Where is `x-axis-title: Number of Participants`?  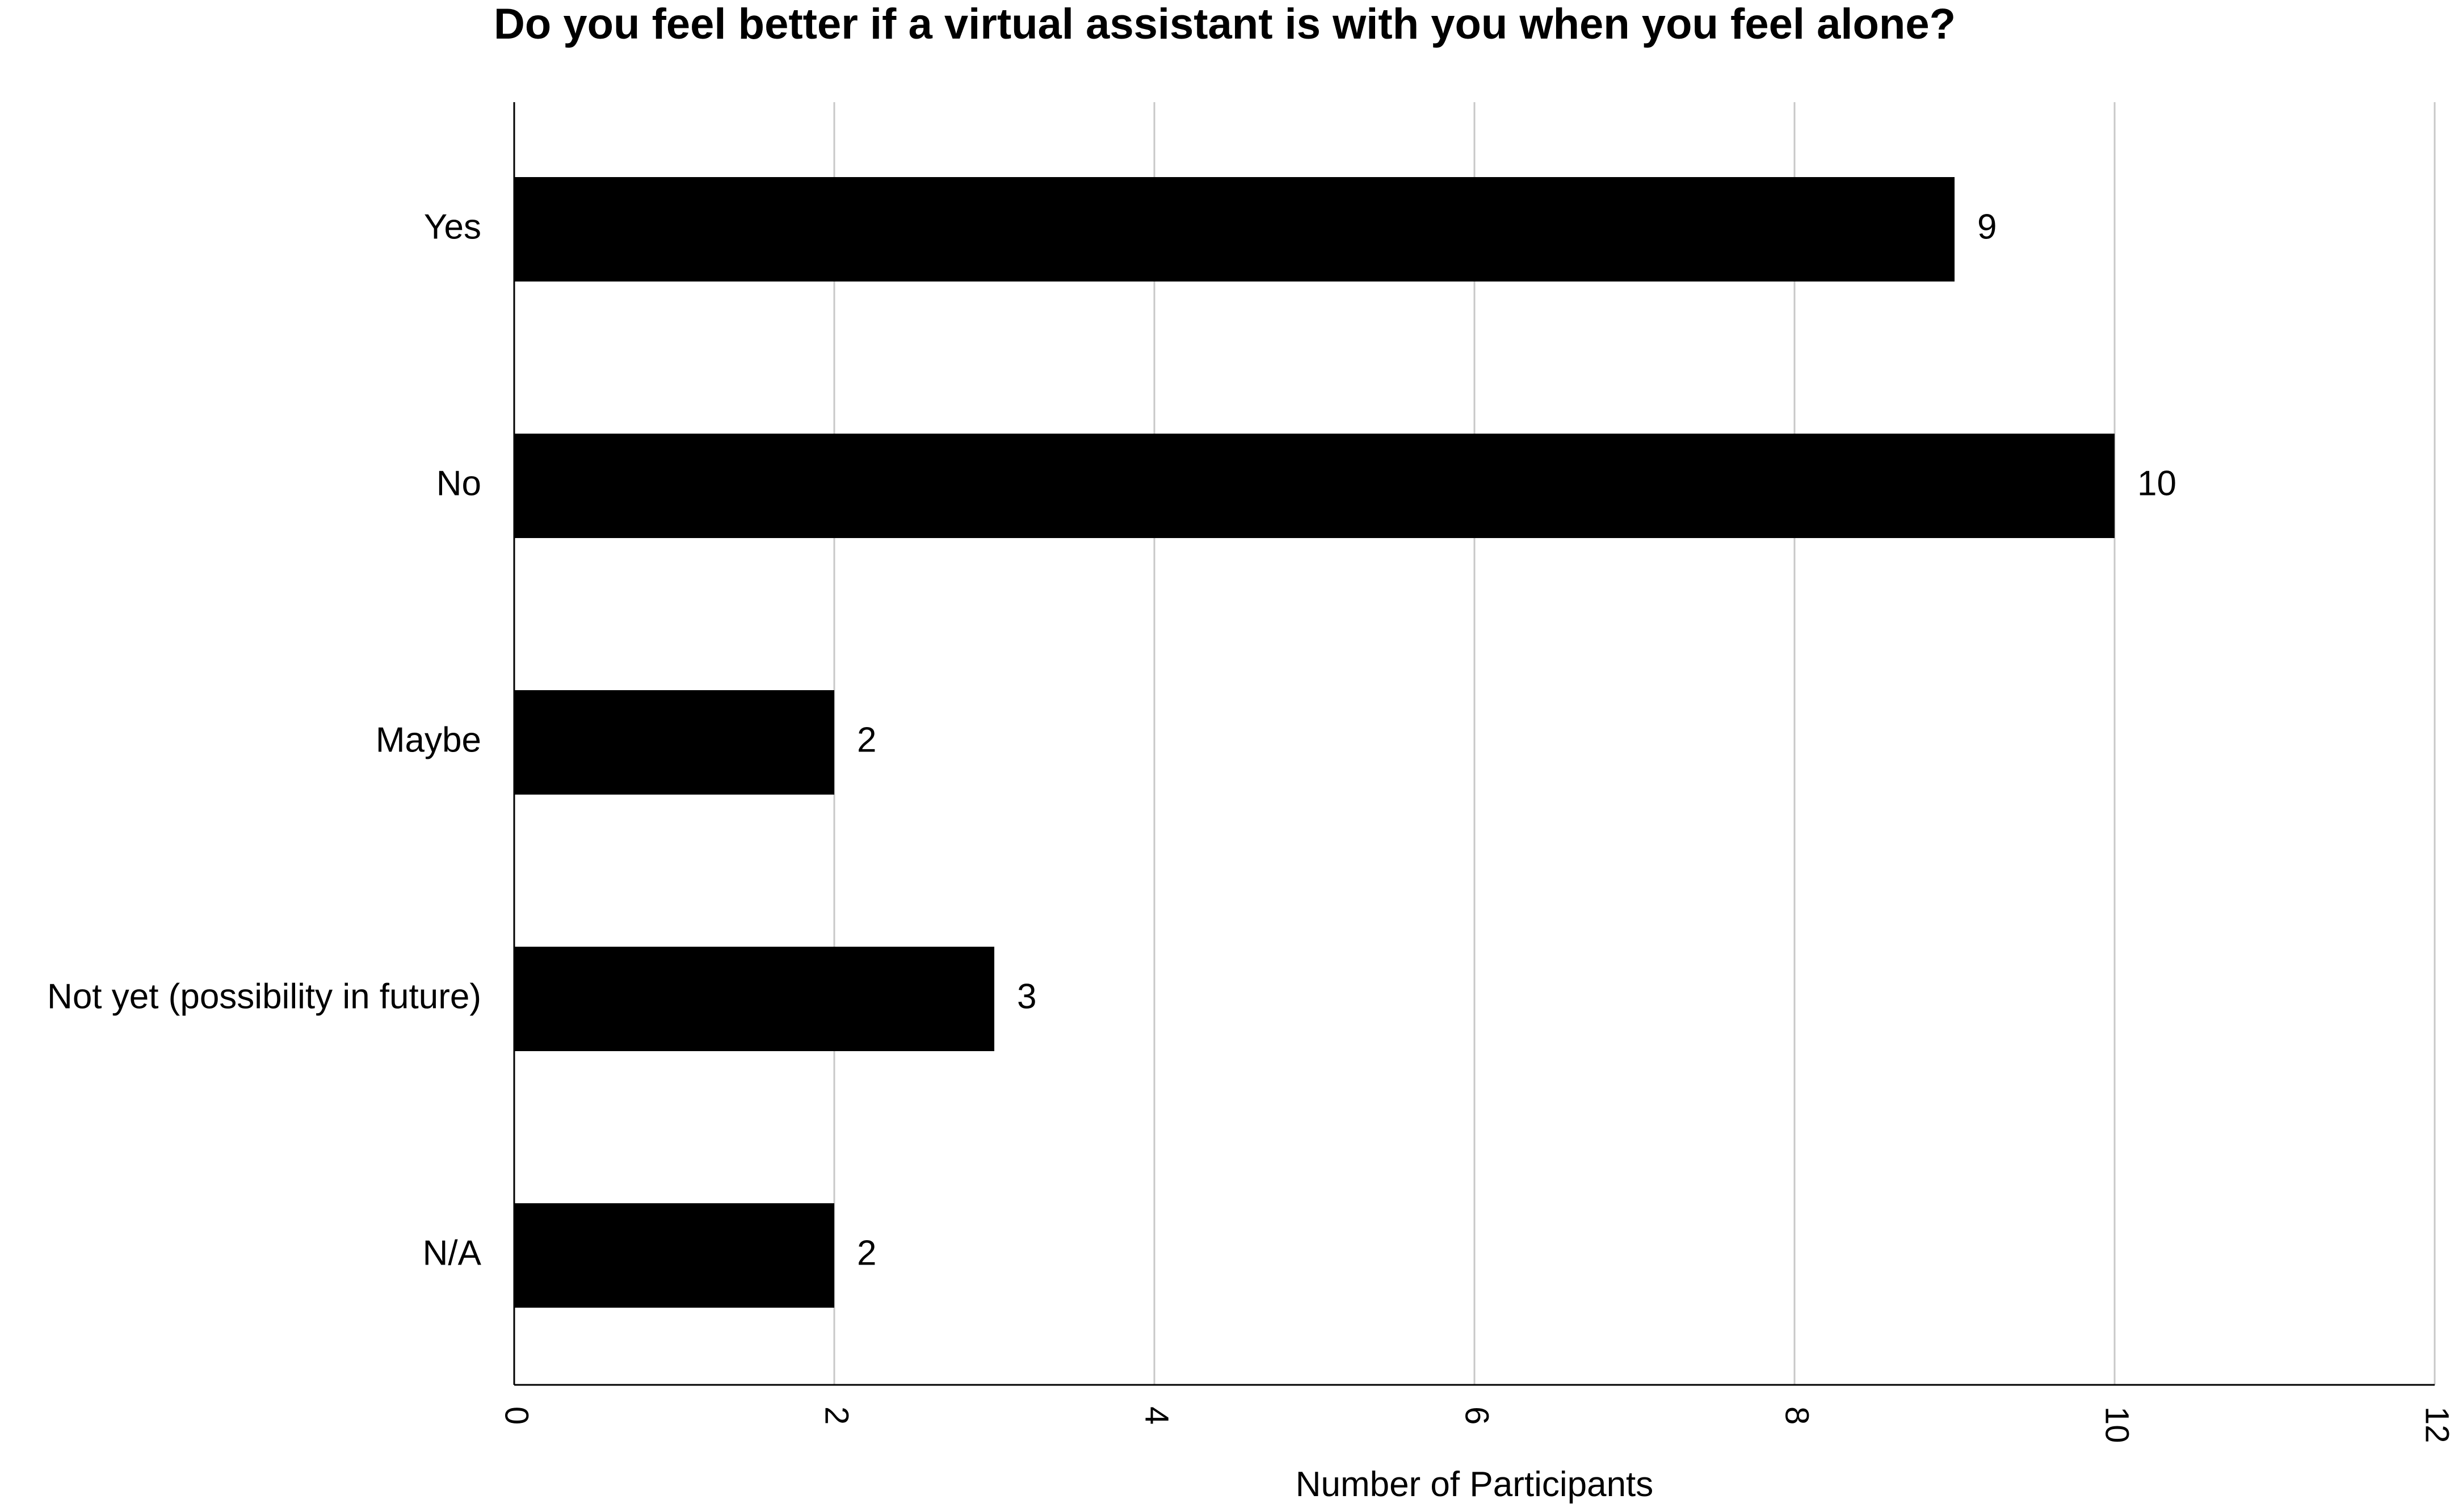
x-axis-title: Number of Participants is located at coordinates (1475, 1484).